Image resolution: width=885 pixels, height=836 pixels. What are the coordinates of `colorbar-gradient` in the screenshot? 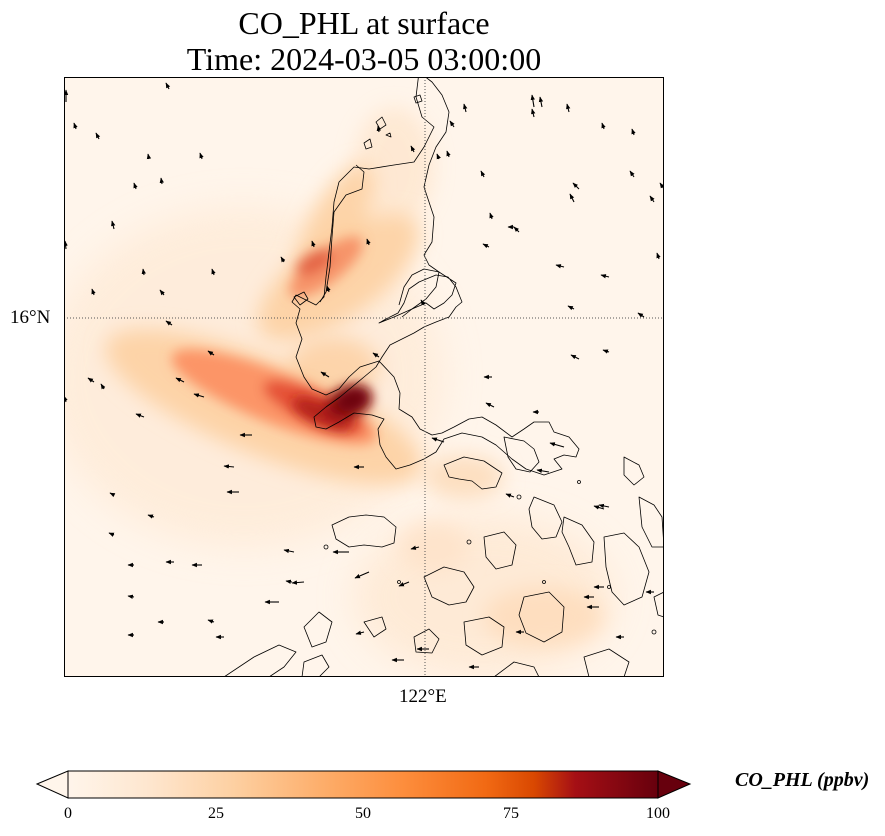 It's located at (363, 784).